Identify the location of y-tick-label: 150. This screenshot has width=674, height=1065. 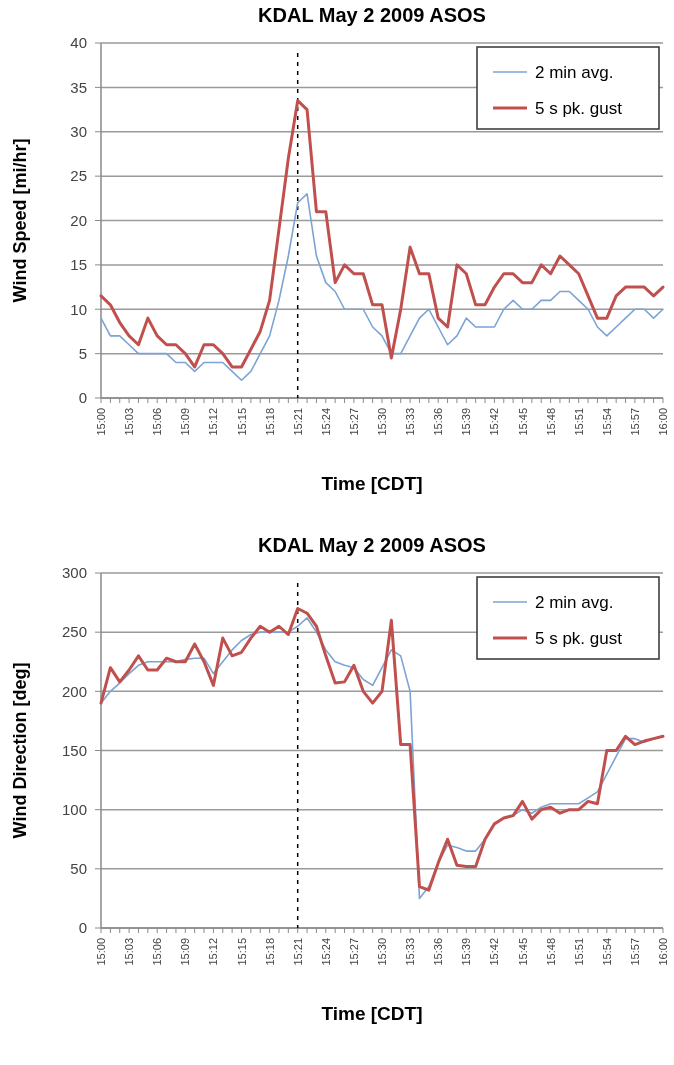
(74, 750).